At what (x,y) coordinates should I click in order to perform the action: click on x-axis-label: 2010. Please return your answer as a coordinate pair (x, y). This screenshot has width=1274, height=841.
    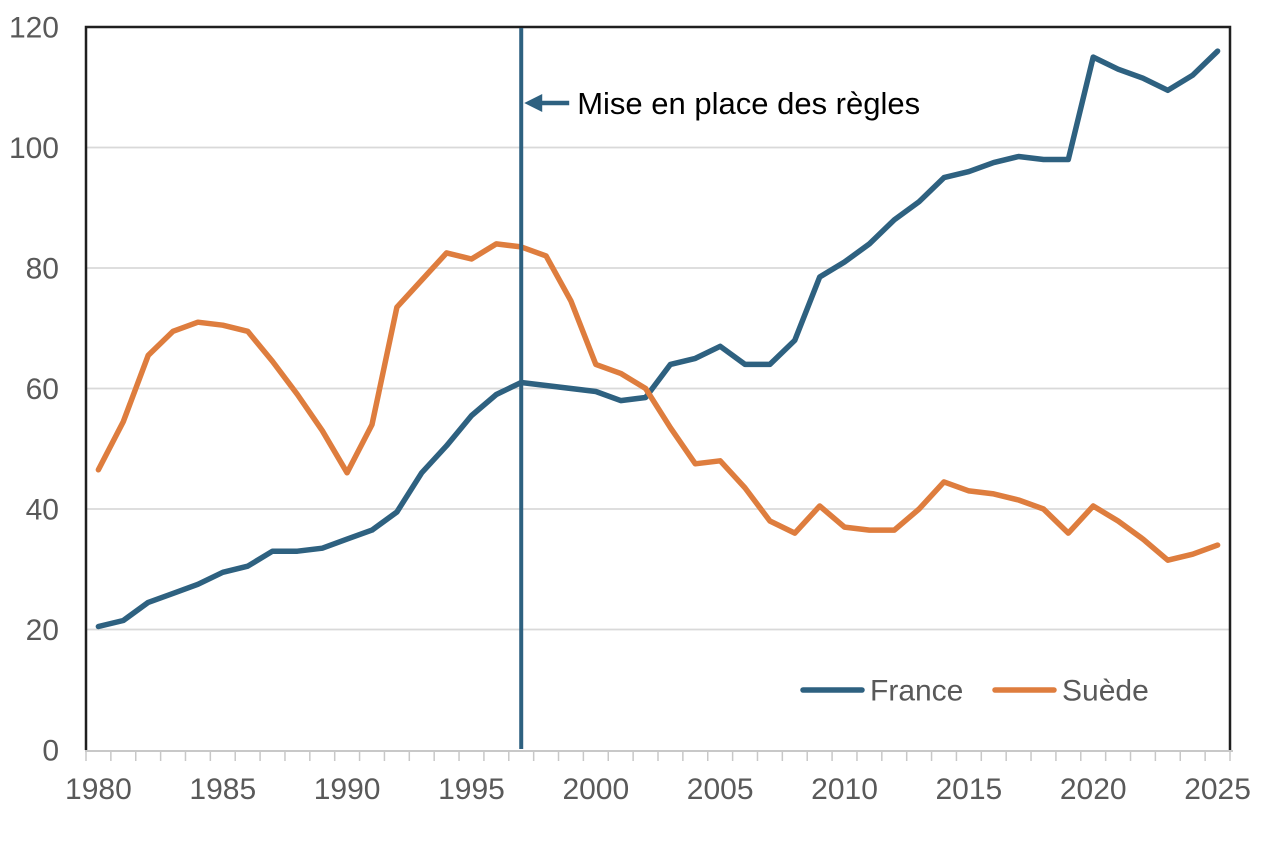
    Looking at the image, I should click on (844, 789).